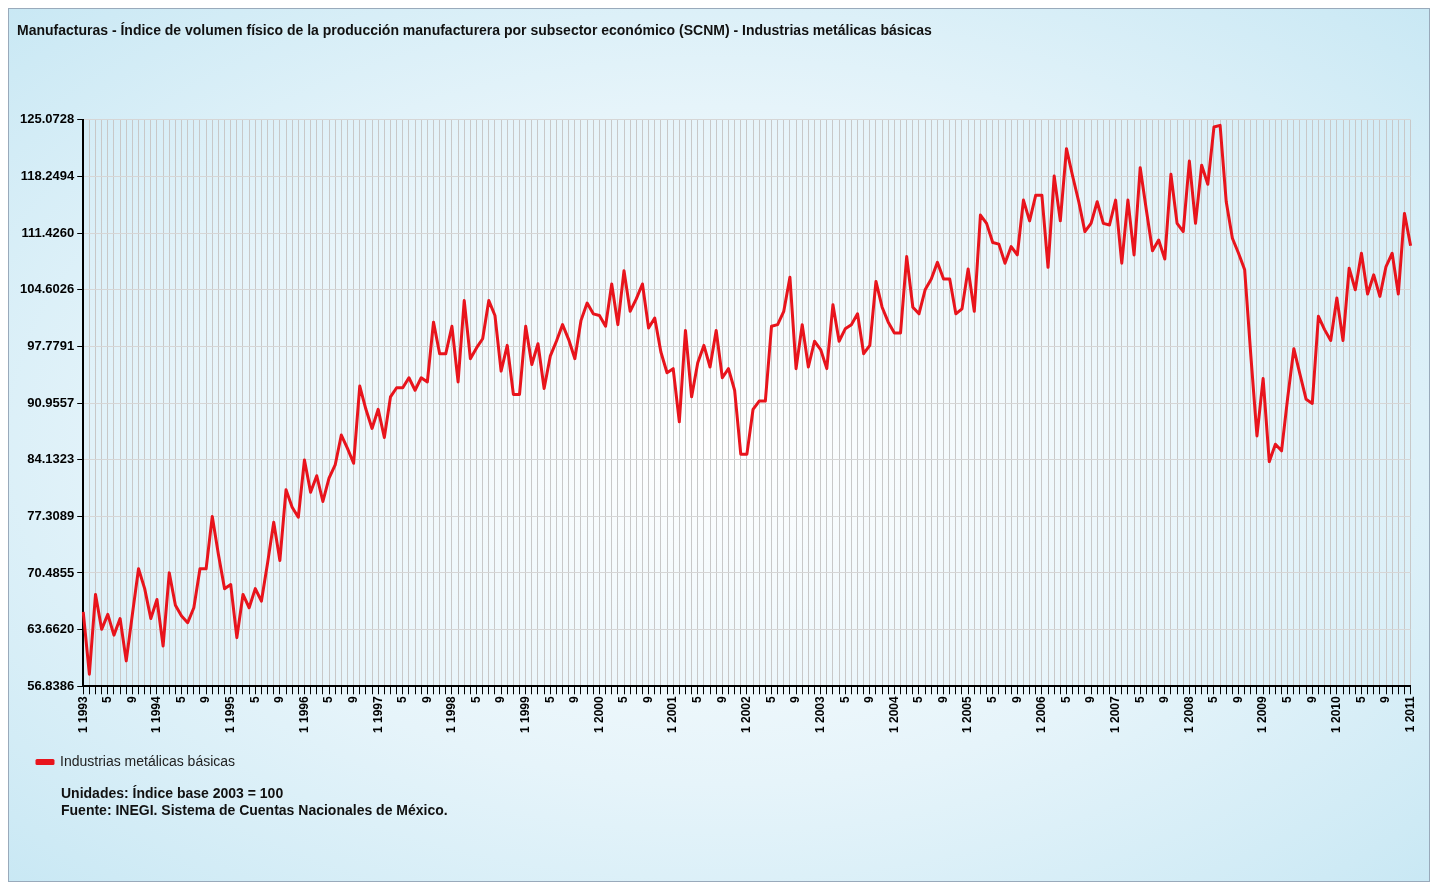 Image resolution: width=1438 pixels, height=890 pixels. I want to click on x-tick-label: 1 2010, so click(1336, 714).